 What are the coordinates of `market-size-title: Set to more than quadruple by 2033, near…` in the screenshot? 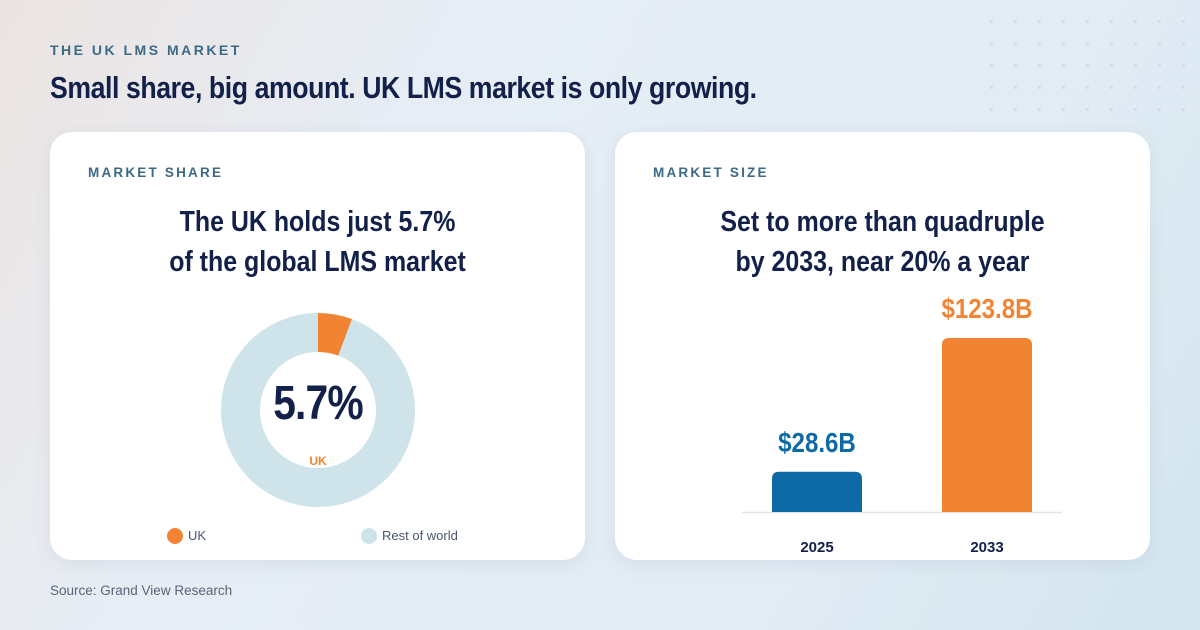 It's located at (882, 242).